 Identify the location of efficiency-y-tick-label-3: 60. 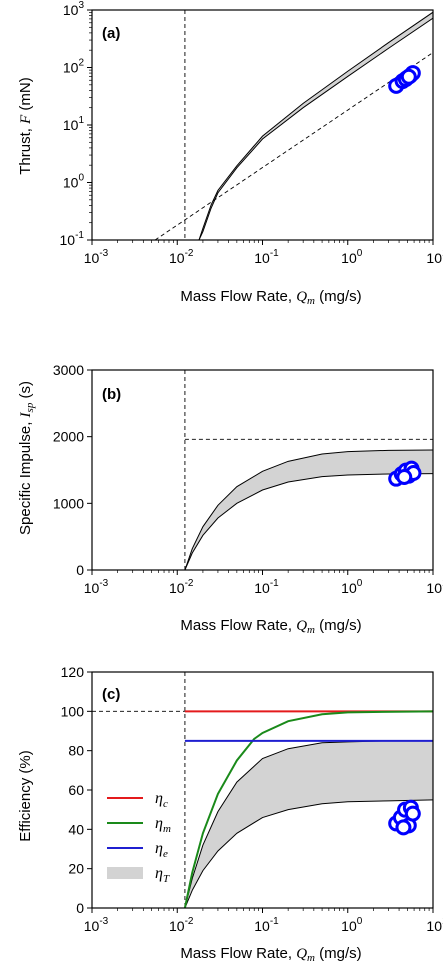
(76, 790).